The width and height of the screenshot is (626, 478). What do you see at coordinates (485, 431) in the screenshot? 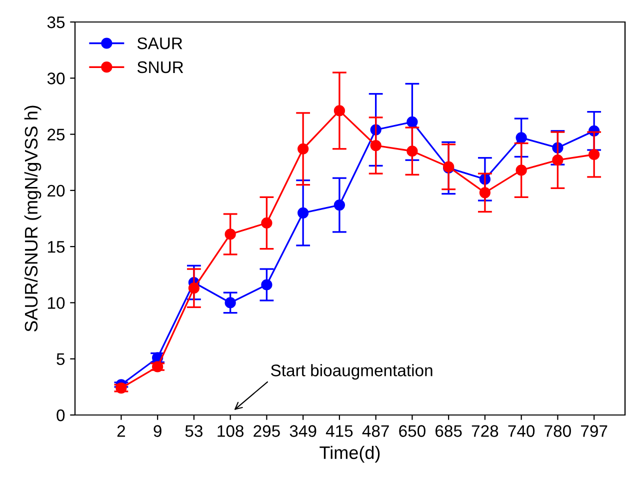
I see `x-tick-label: 728` at bounding box center [485, 431].